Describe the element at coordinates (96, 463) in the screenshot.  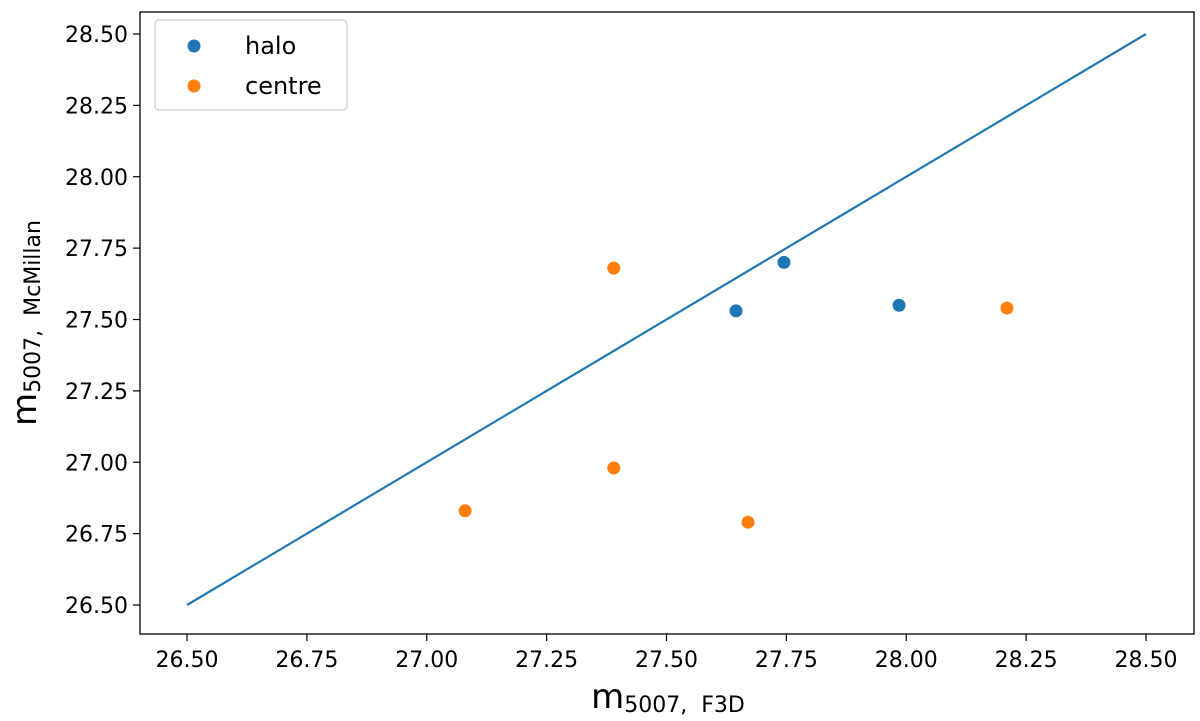
I see `y-tick-label: 27.00` at that location.